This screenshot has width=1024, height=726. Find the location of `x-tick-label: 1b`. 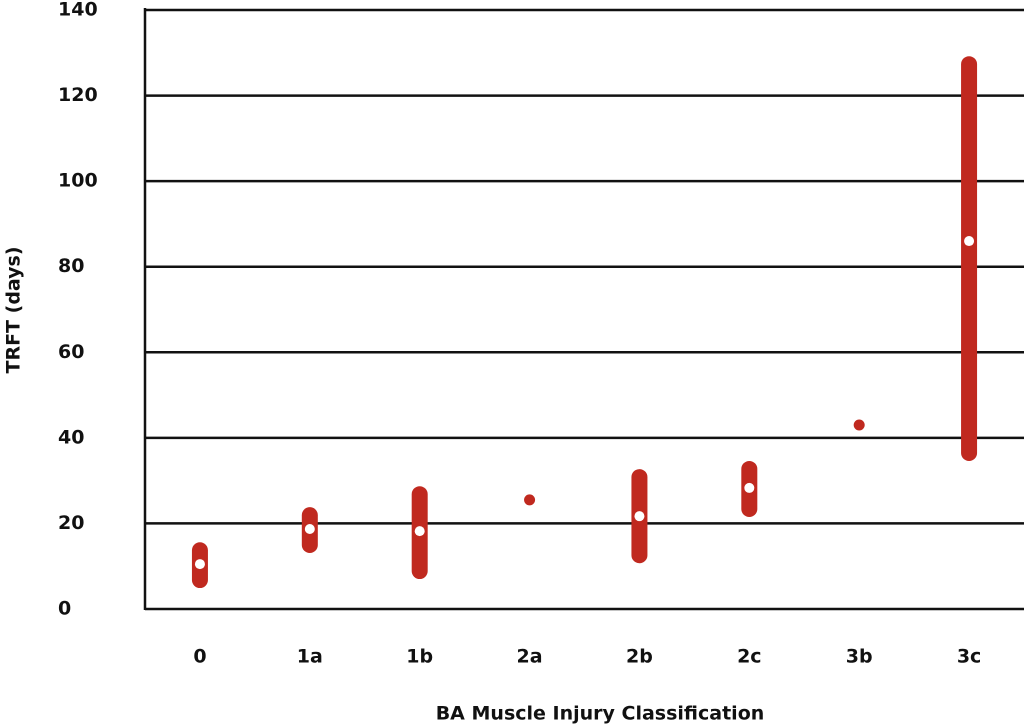

x-tick-label: 1b is located at coordinates (419, 657).